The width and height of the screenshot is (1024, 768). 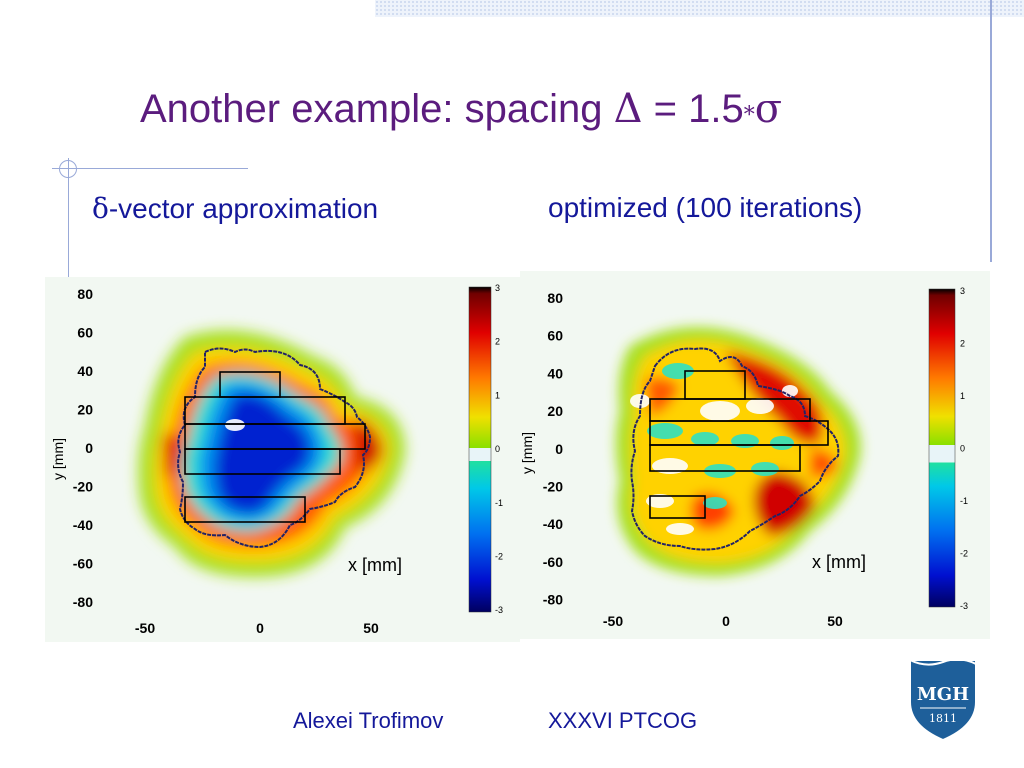 I want to click on title-delta: Δ, so click(x=628, y=109).